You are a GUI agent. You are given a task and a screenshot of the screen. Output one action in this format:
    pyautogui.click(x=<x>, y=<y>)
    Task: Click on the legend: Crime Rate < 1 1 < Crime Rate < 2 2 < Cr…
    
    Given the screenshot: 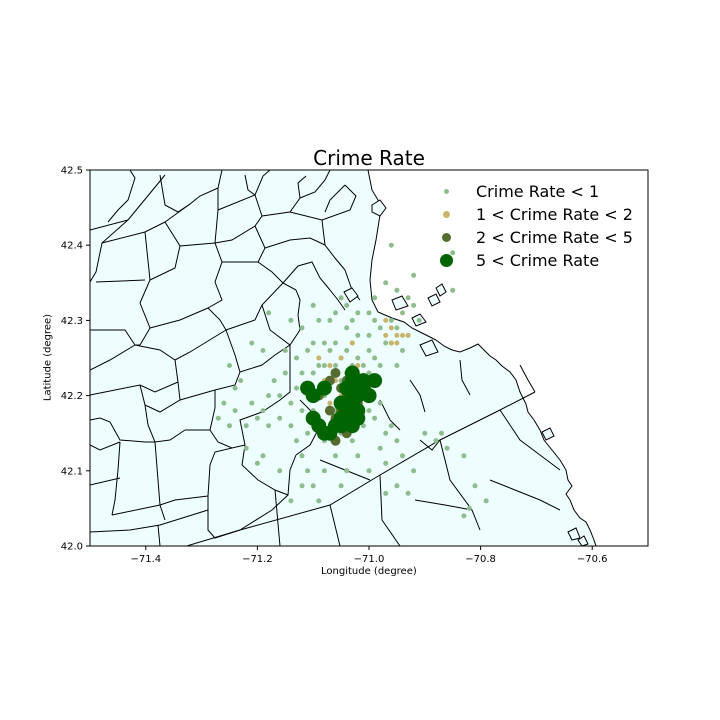 What is the action you would take?
    pyautogui.click(x=536, y=226)
    